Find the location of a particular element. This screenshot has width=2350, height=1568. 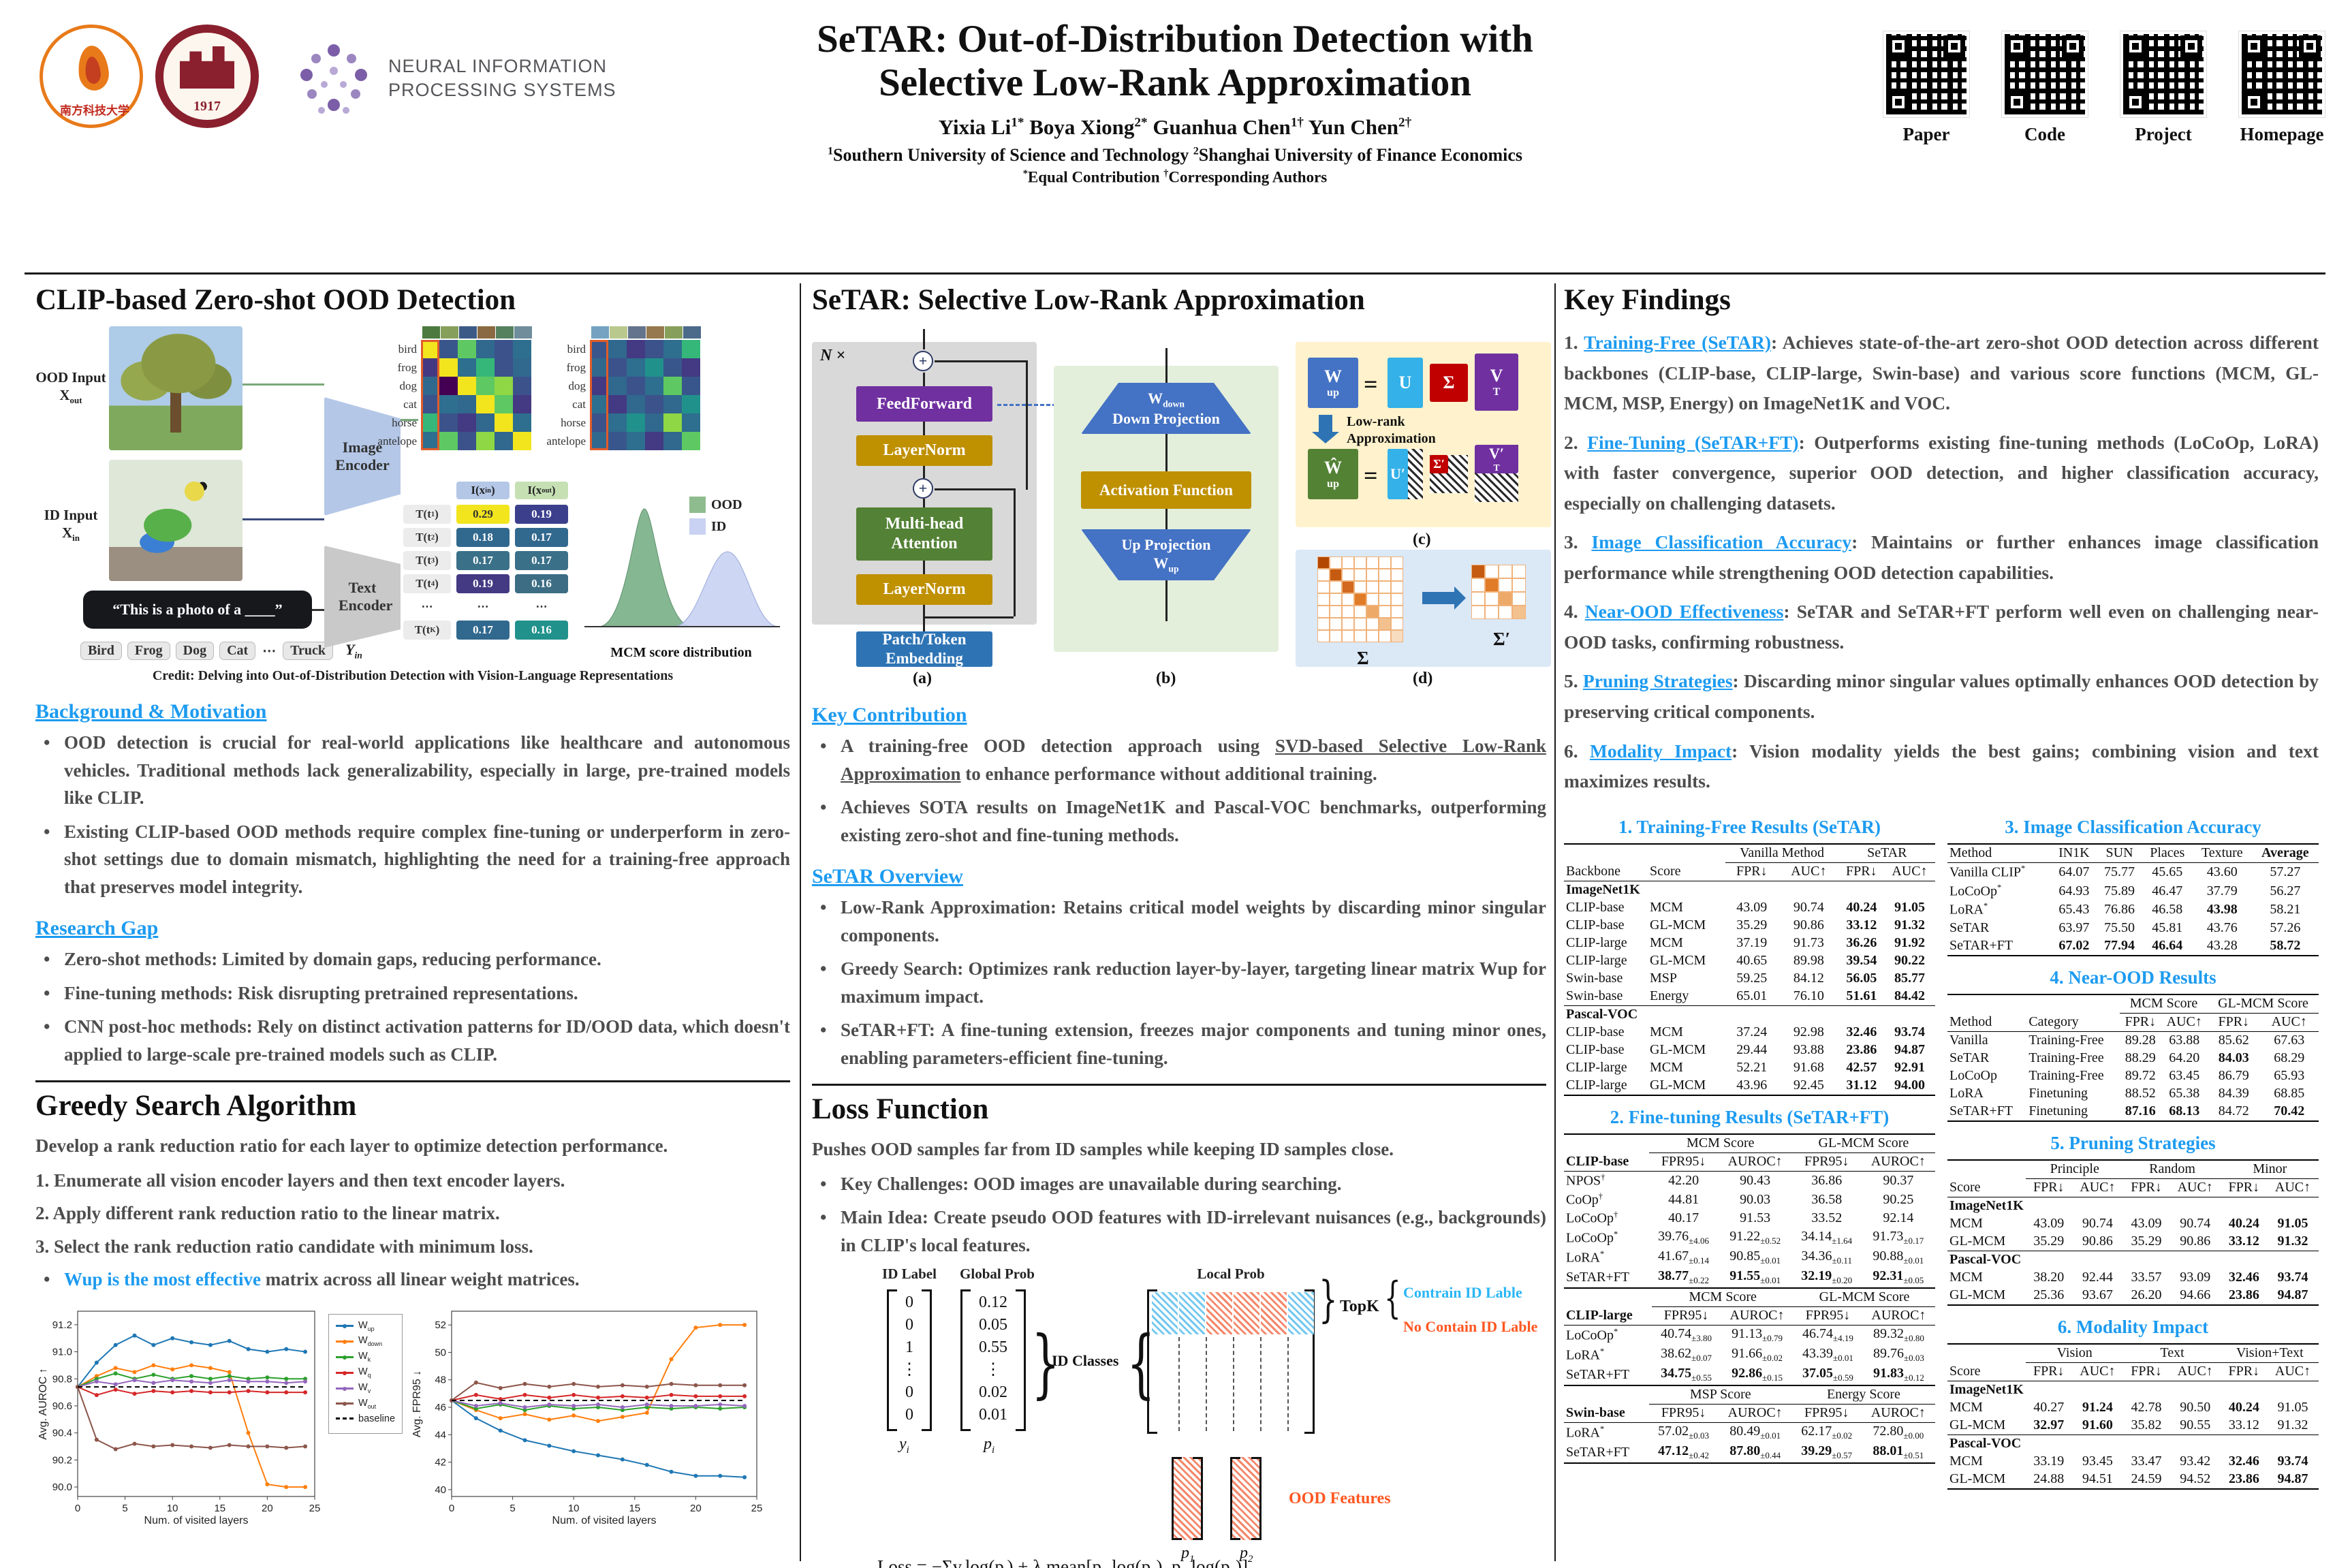

table-cell: 58.72 is located at coordinates (2285, 946).